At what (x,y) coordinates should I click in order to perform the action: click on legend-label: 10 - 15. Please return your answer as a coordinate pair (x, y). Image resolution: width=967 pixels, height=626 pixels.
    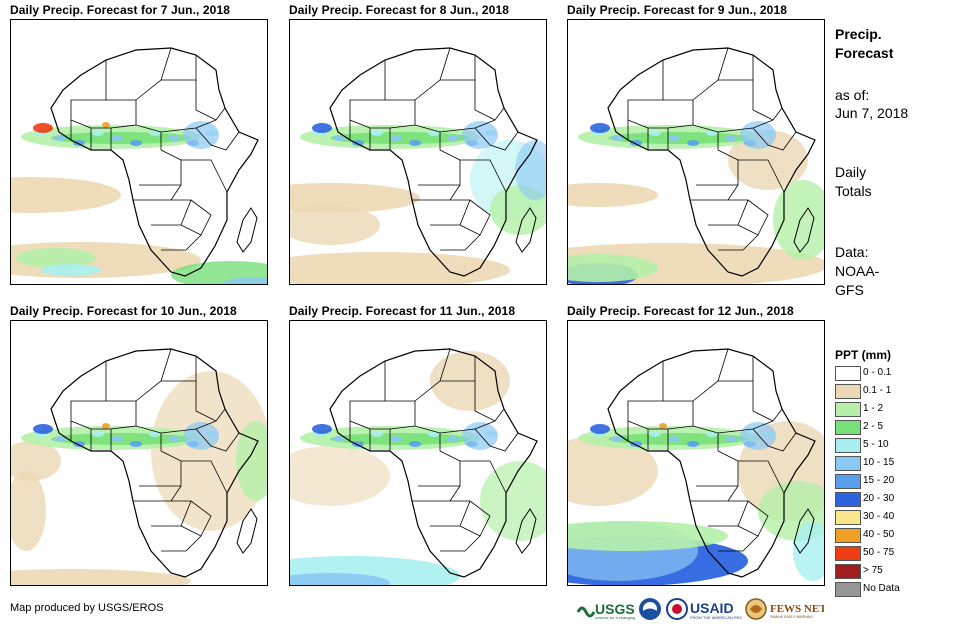
    Looking at the image, I should click on (879, 462).